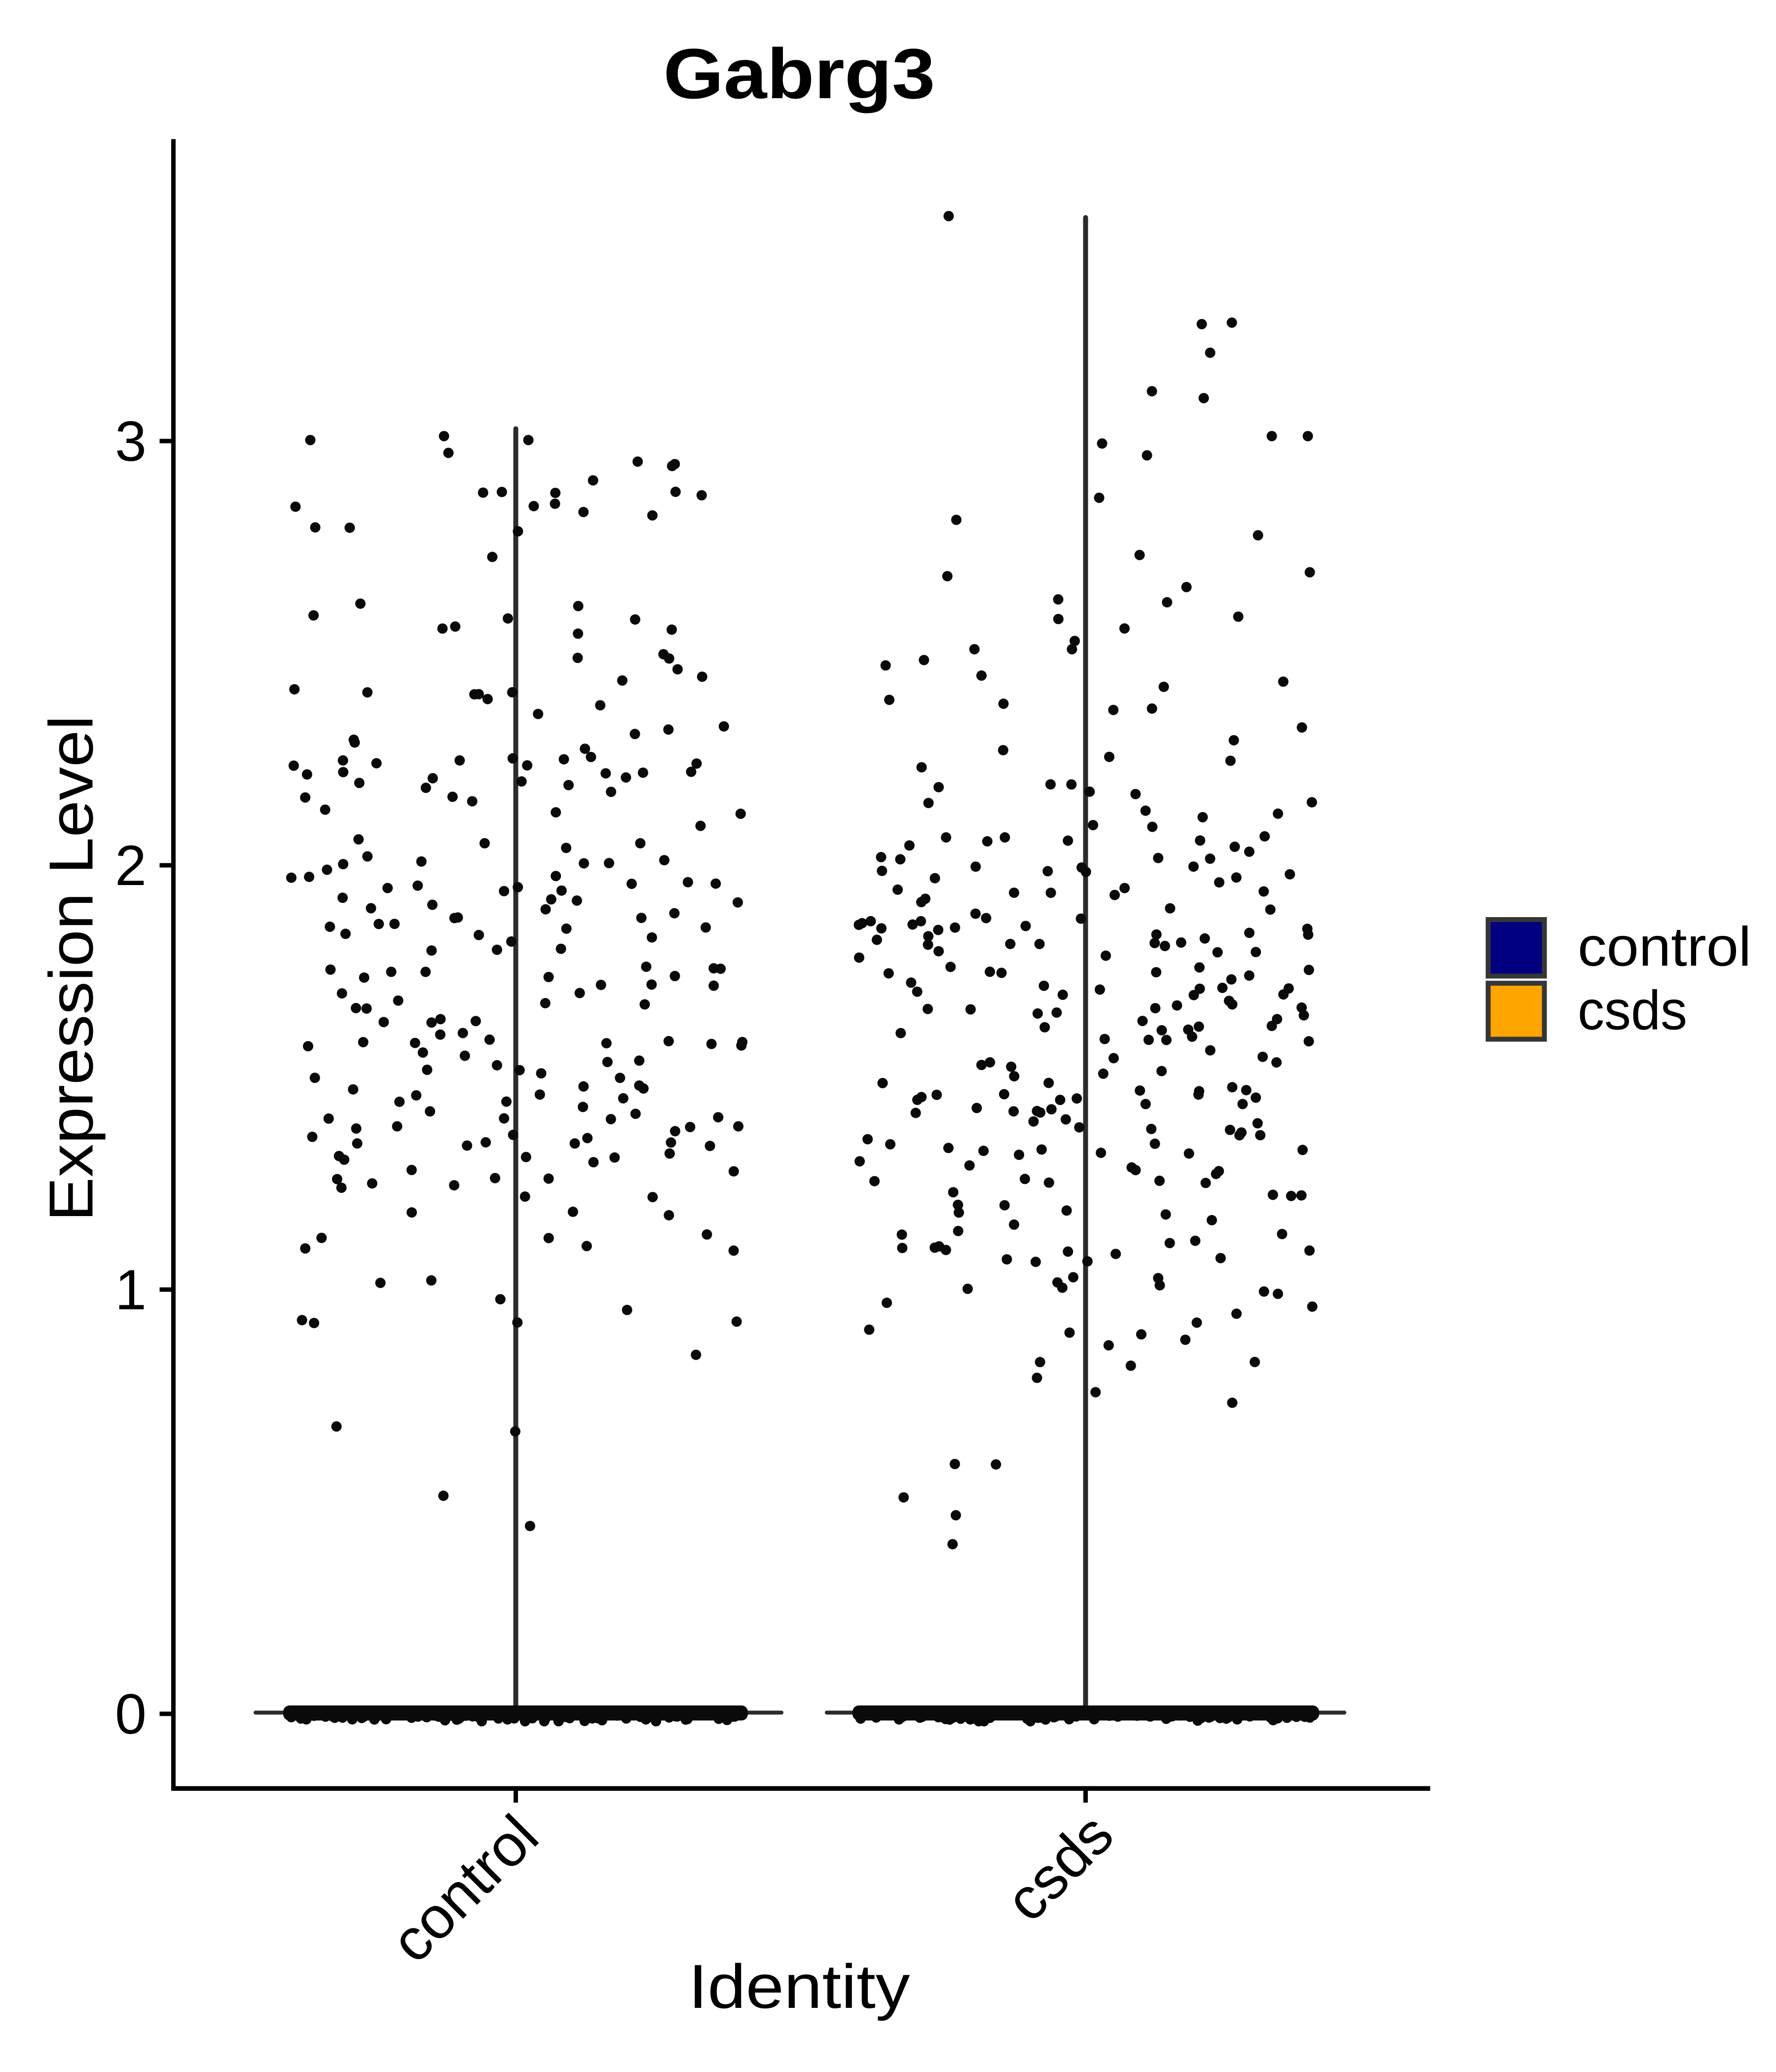 This screenshot has width=1776, height=2072. Describe the element at coordinates (131, 442) in the screenshot. I see `svg-text: 3` at that location.